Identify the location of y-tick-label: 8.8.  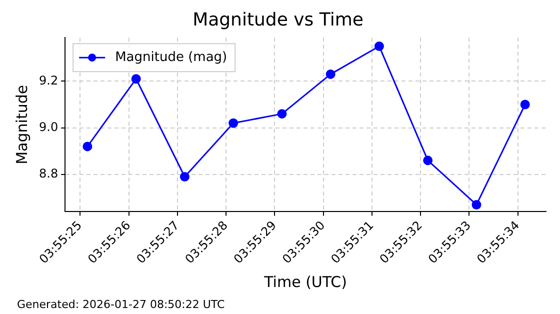
(48, 173).